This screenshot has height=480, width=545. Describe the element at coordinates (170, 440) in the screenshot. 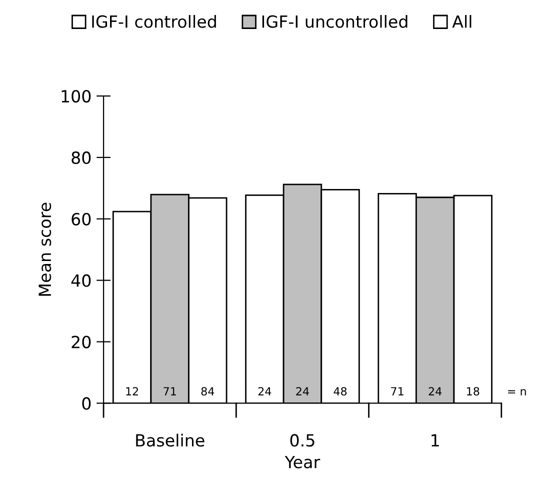

I see `x-tick-label: Baseline` at that location.